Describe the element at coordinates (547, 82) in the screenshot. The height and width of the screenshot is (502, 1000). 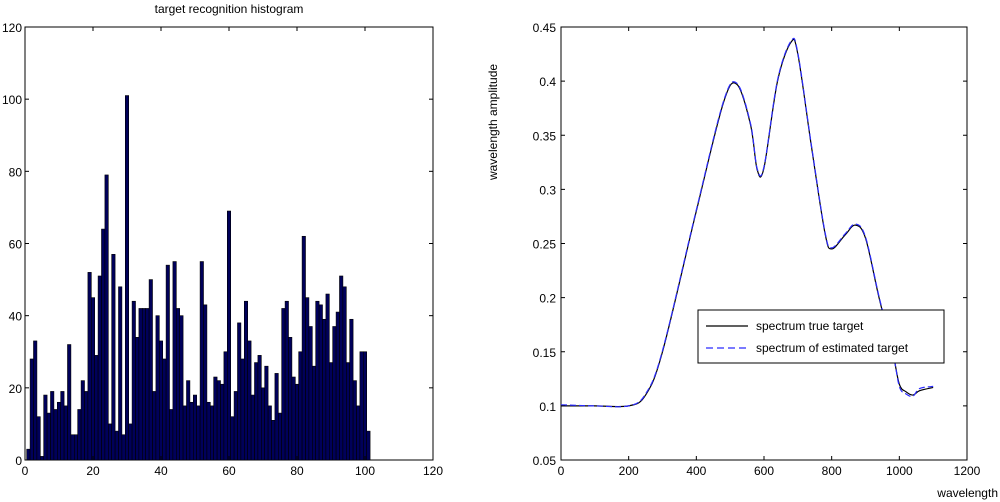
I see `y-tick-label: 0.4` at that location.